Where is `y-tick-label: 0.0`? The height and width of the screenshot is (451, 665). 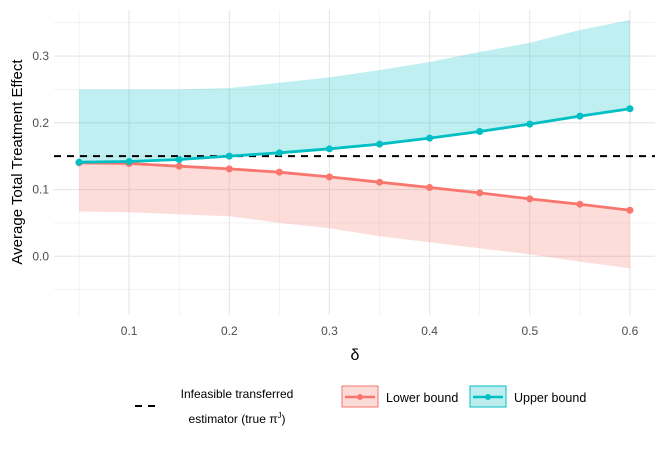 y-tick-label: 0.0 is located at coordinates (40, 256).